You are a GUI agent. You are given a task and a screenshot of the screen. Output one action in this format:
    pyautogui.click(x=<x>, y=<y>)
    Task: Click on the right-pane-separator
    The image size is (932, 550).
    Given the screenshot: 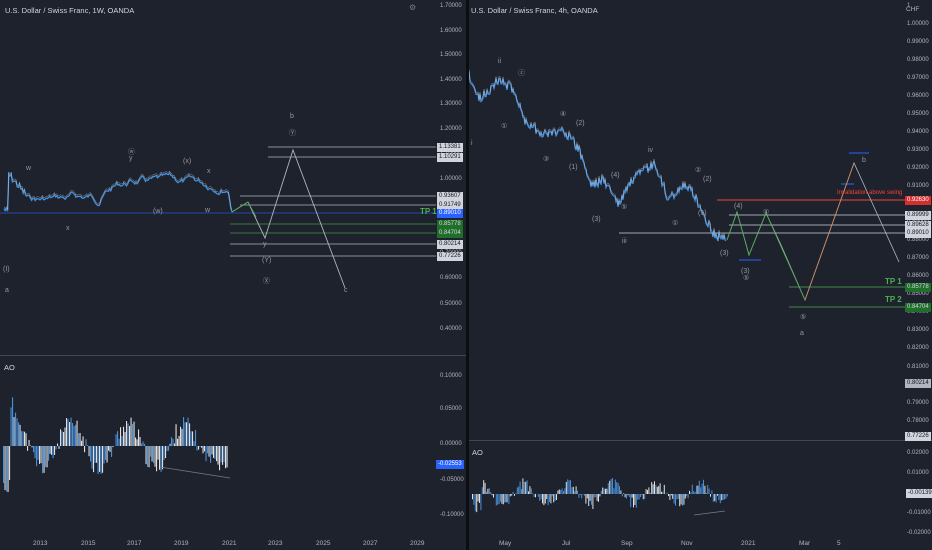 What is the action you would take?
    pyautogui.click(x=700, y=440)
    